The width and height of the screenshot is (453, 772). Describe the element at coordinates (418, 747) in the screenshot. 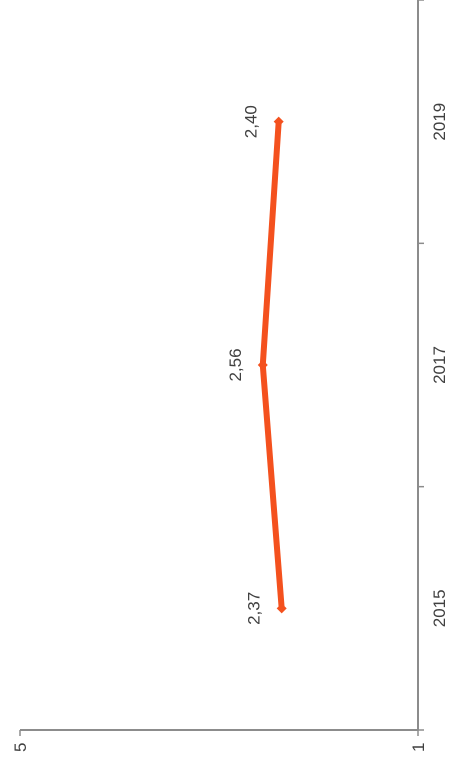

I see `y-tick-label: 1` at that location.